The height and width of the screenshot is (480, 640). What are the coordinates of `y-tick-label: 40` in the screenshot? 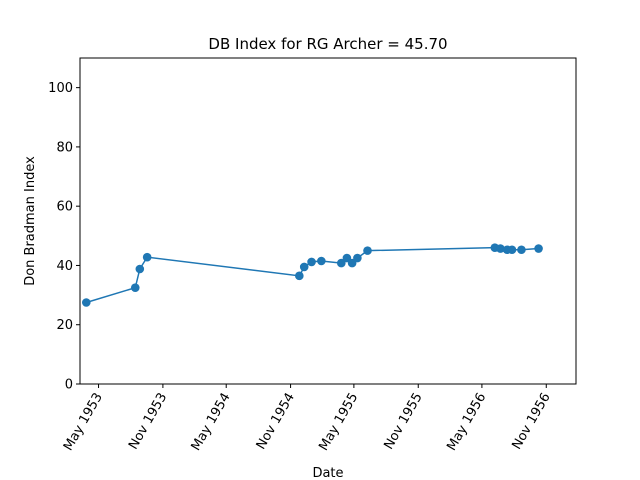 It's located at (64, 266).